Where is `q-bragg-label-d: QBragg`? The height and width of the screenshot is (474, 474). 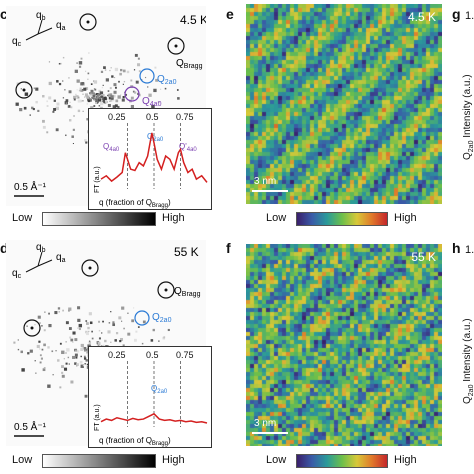 q-bragg-label-d: QBragg is located at coordinates (187, 292).